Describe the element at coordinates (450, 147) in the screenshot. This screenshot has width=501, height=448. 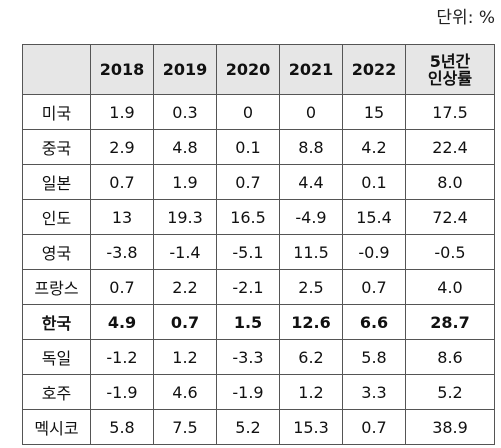
I see `five-year-rate-cell: 22.4` at that location.